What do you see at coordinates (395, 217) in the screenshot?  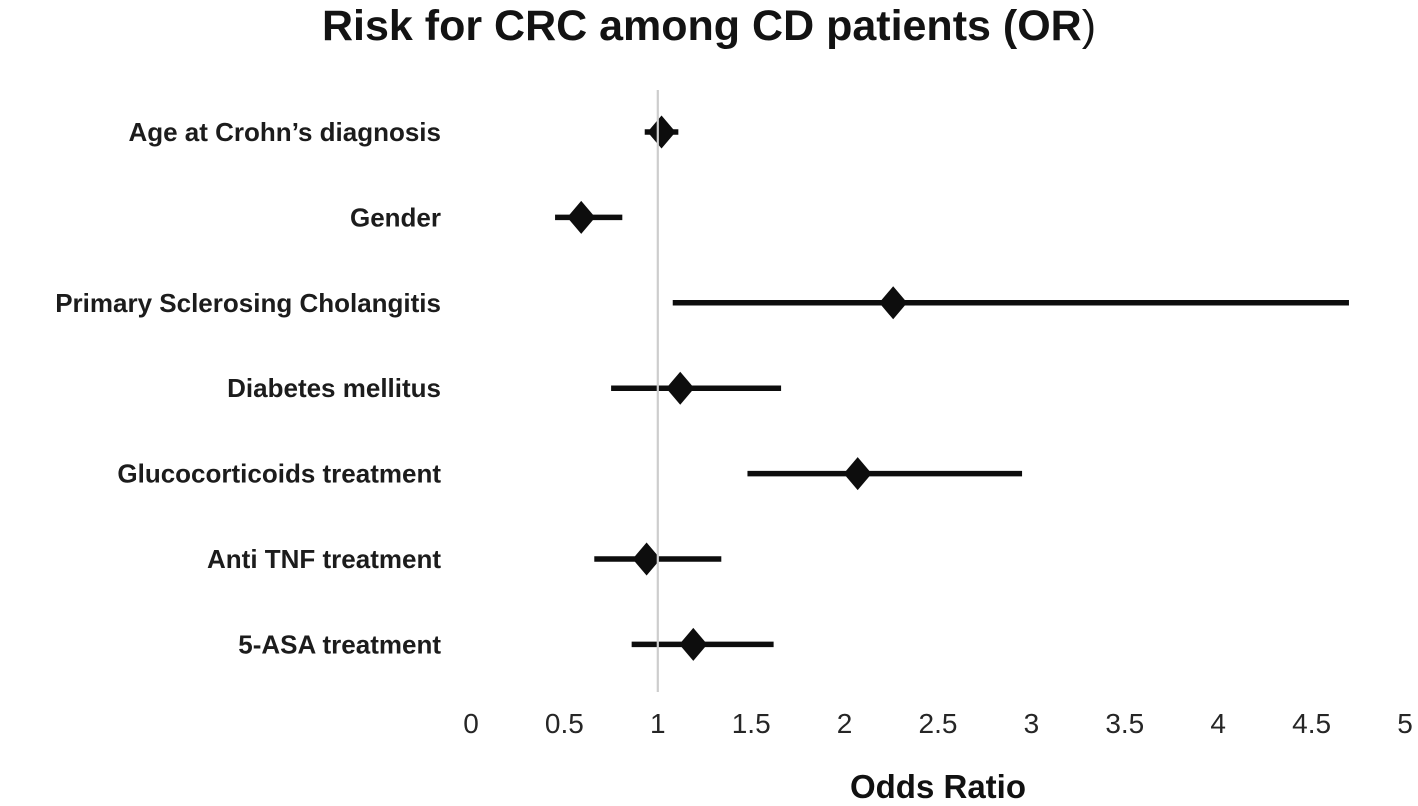 I see `category-label: Gender` at bounding box center [395, 217].